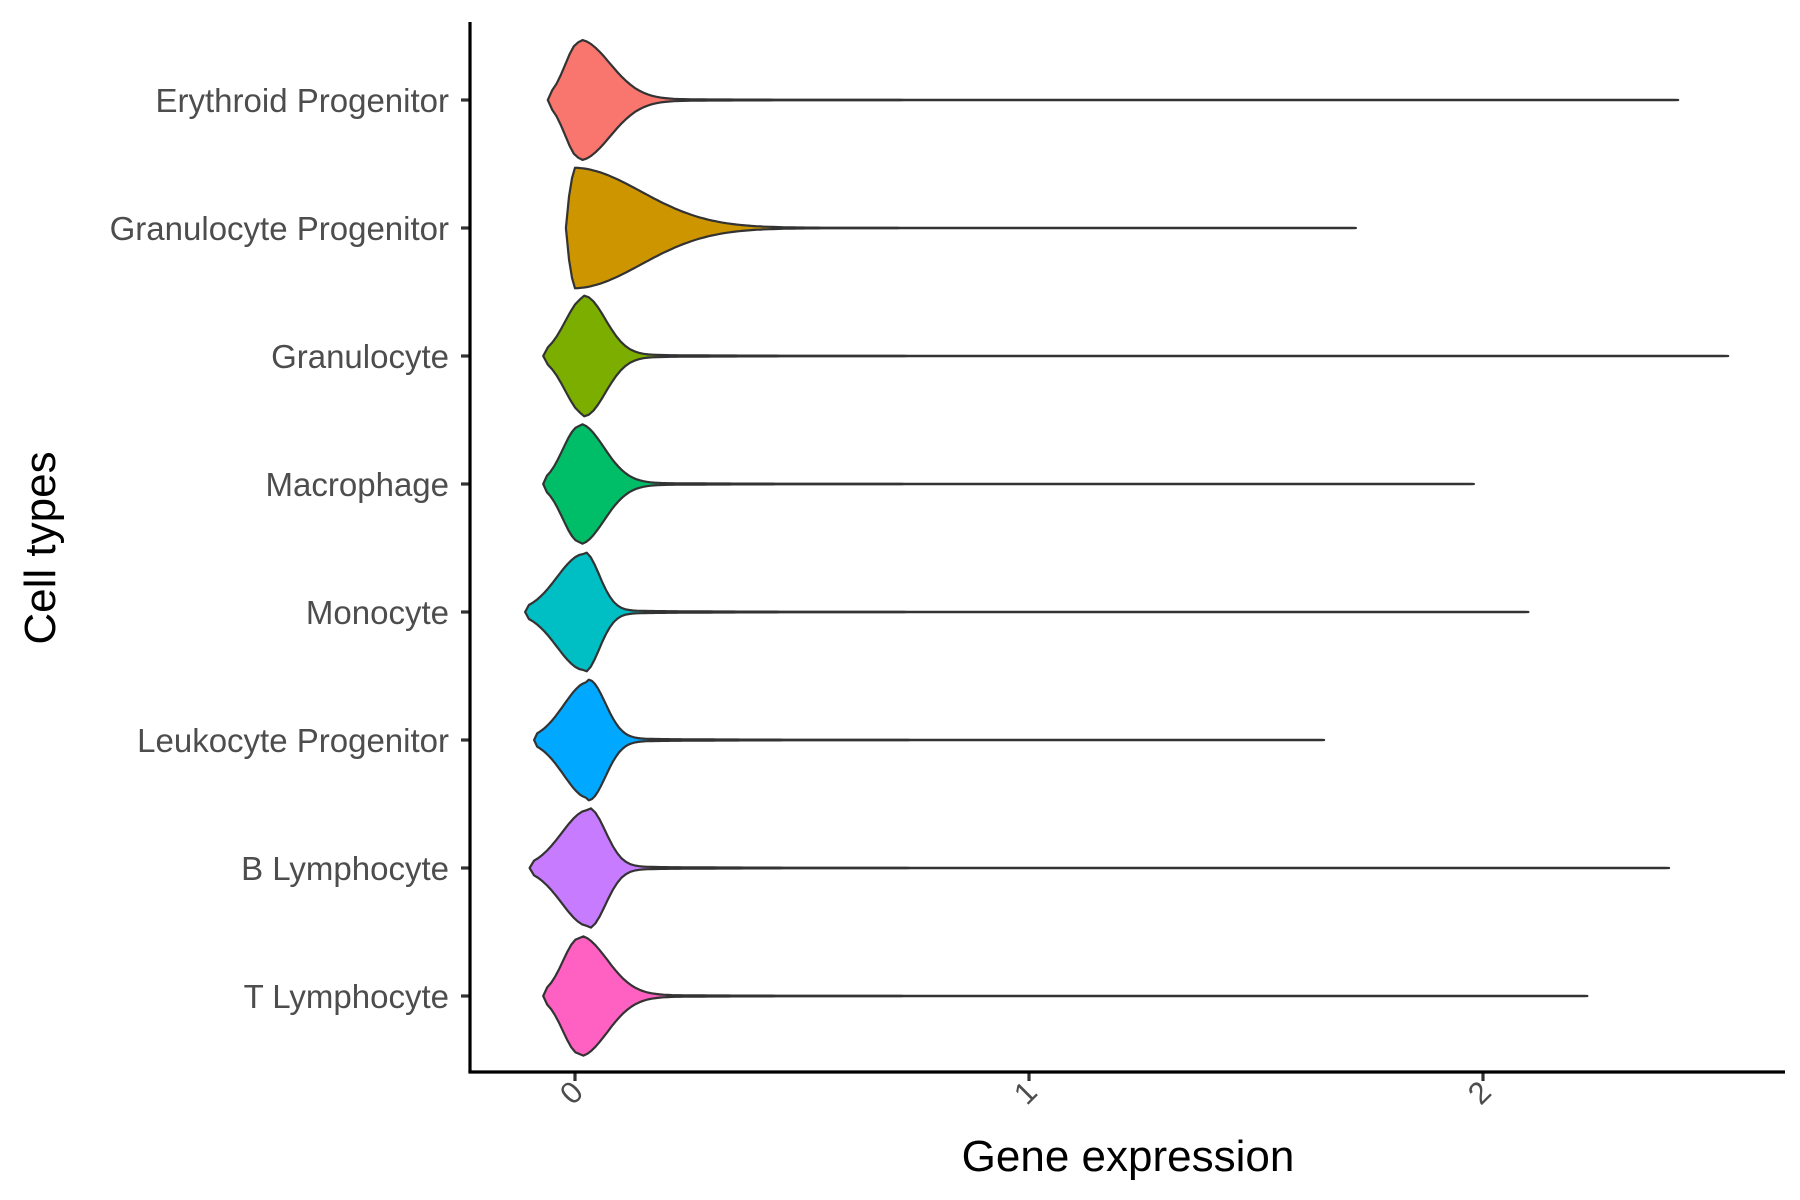  I want to click on y-tick-label-granulocyte-progenitor: Granulocyte Progenitor, so click(279, 228).